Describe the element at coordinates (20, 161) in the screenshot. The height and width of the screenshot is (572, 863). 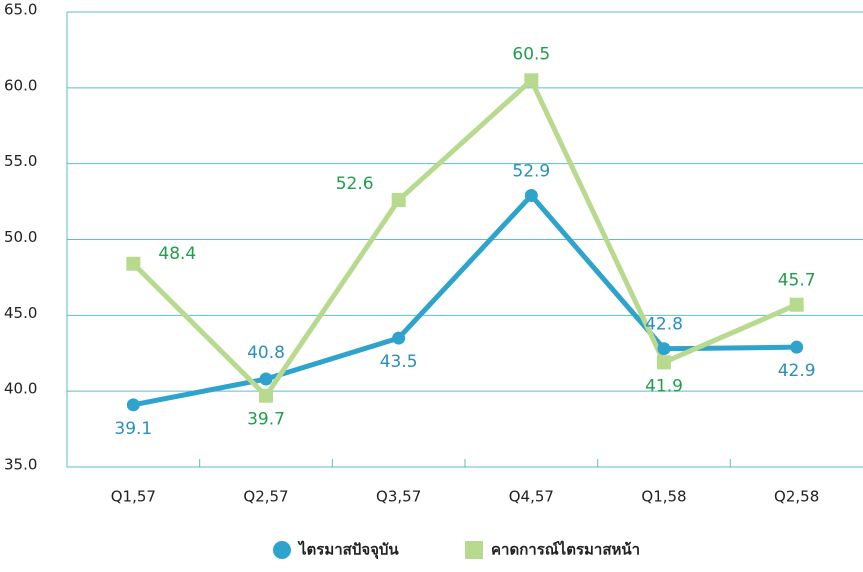
I see `y-tick-label: 55.0` at that location.